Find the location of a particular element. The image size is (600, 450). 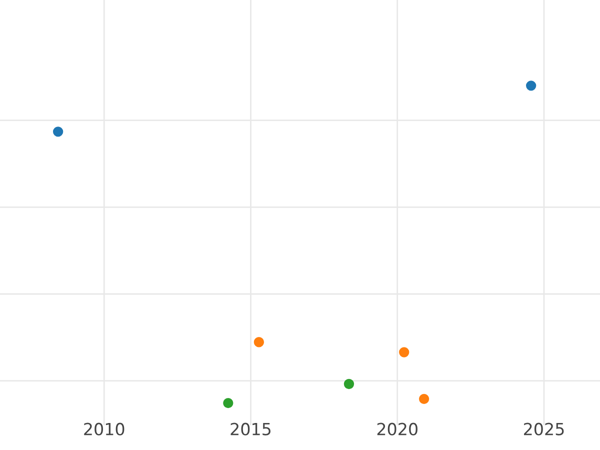

x-tick-label: 2015 is located at coordinates (250, 429).